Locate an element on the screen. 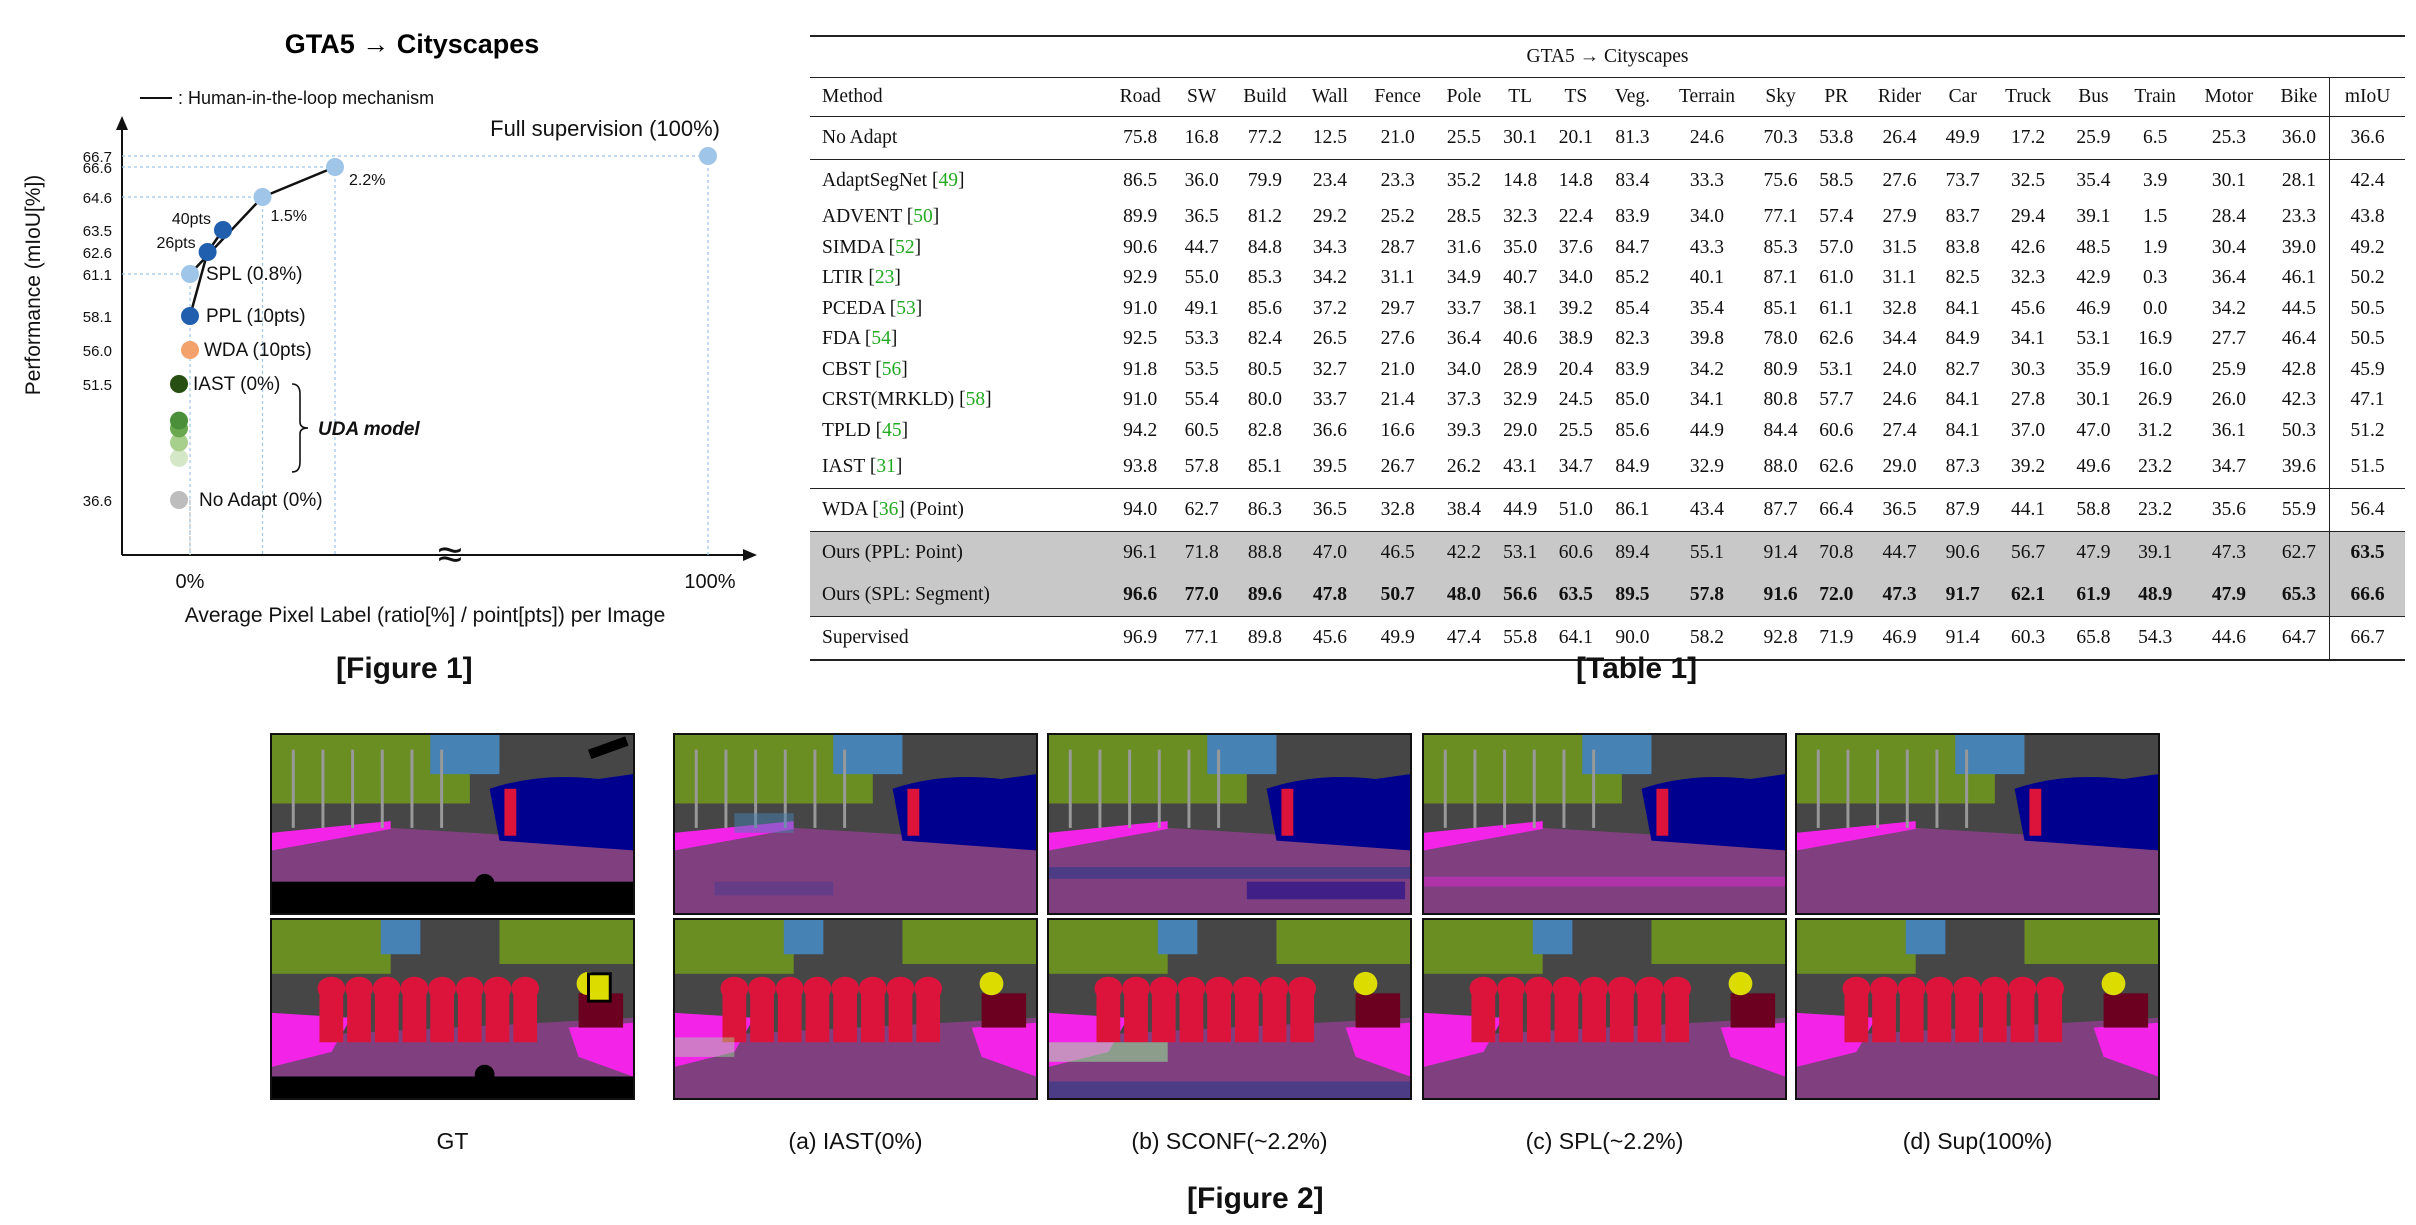 The width and height of the screenshot is (2416, 1225). value-cell: 29.2 is located at coordinates (1329, 217).